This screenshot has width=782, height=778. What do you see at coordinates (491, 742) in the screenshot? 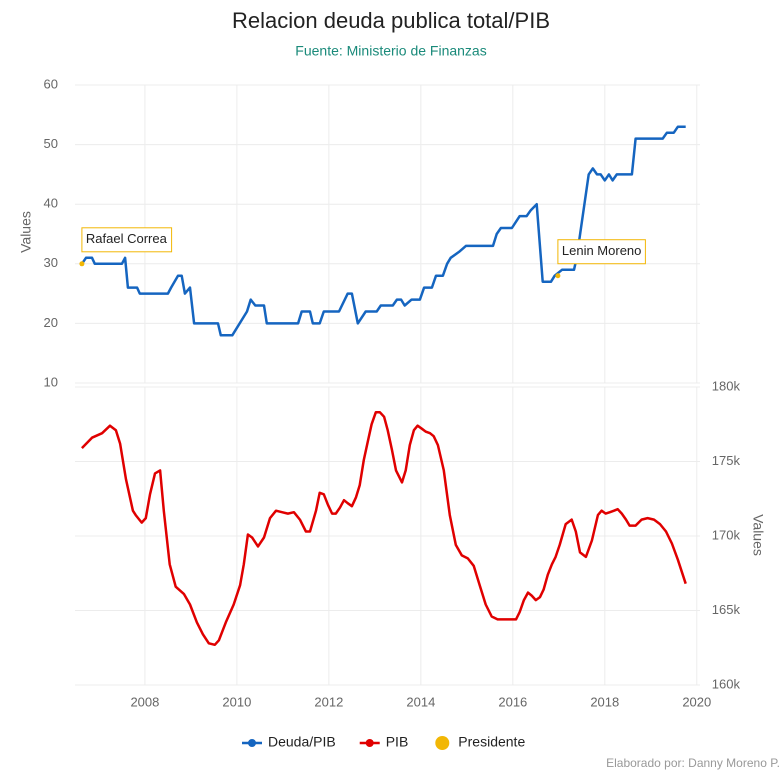
I see `legend-label: Presidente` at bounding box center [491, 742].